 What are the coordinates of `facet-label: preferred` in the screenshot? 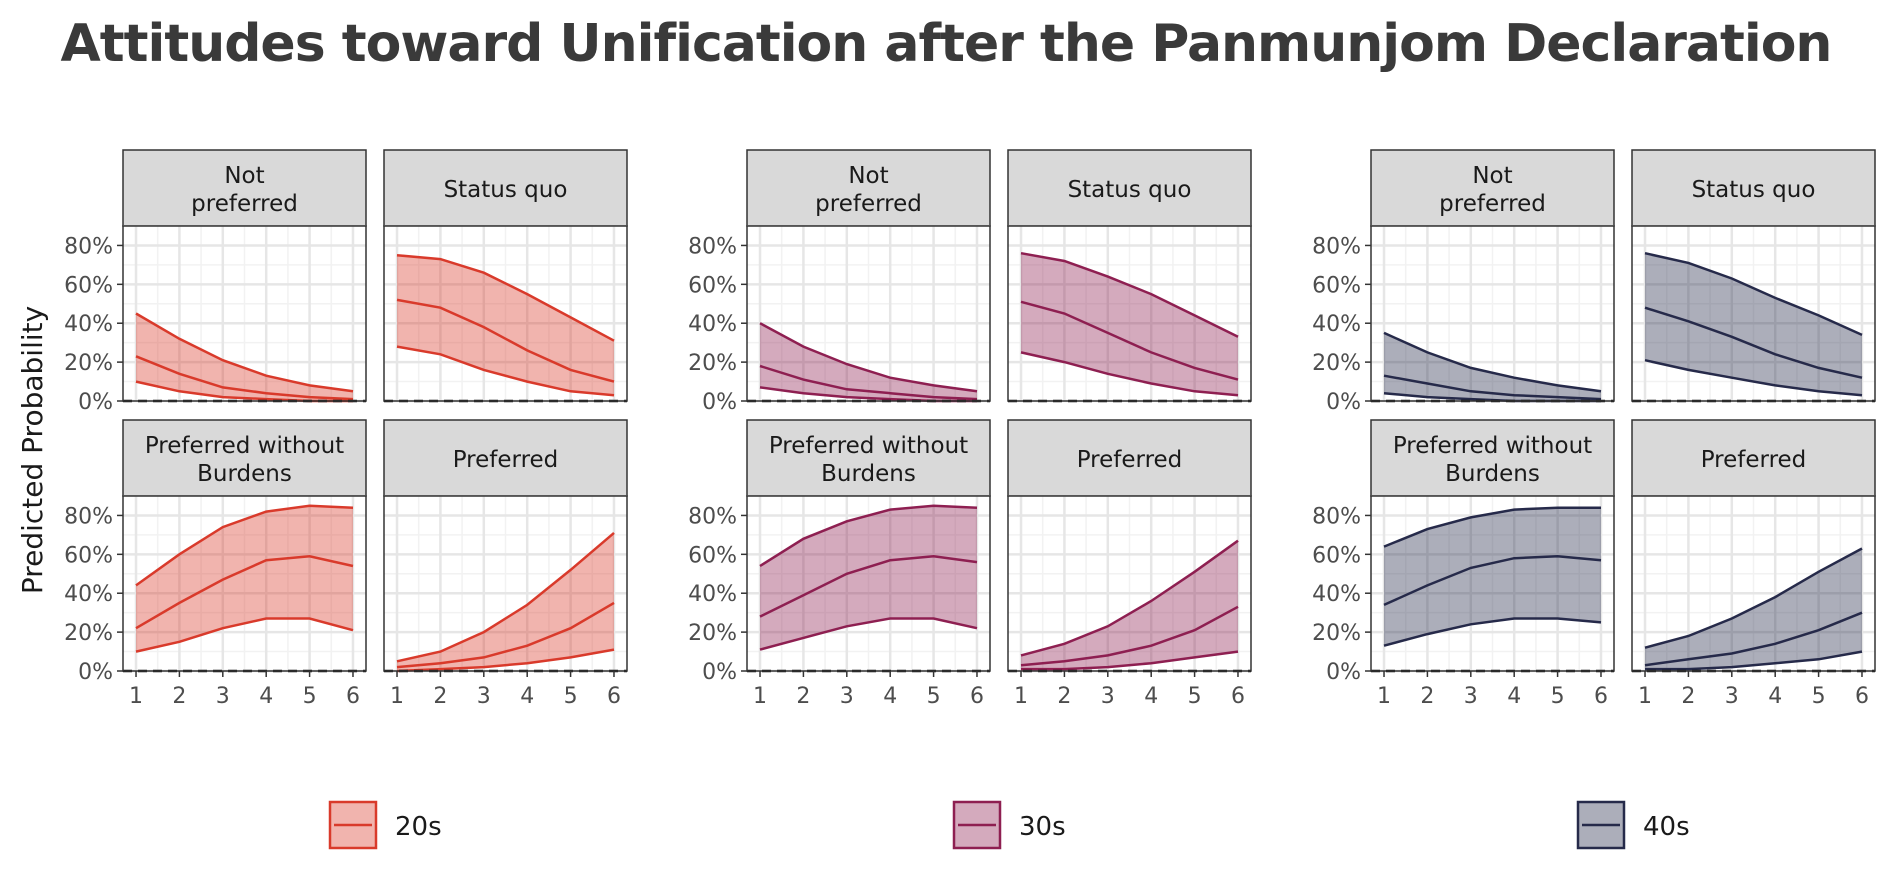 It's located at (1492, 204).